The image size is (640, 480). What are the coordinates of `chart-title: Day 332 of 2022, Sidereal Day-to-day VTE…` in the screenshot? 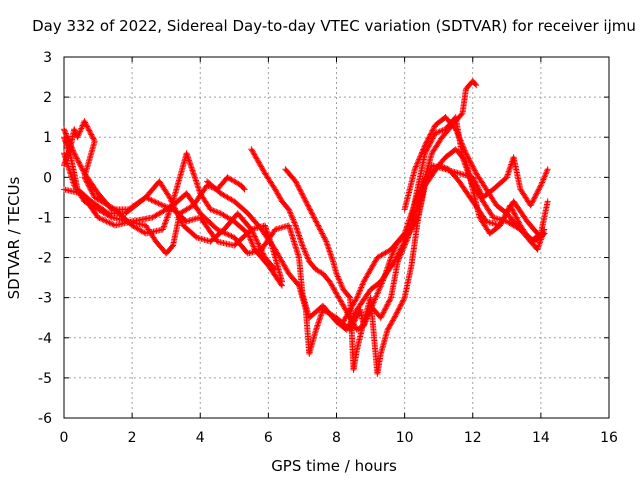 It's located at (334, 26).